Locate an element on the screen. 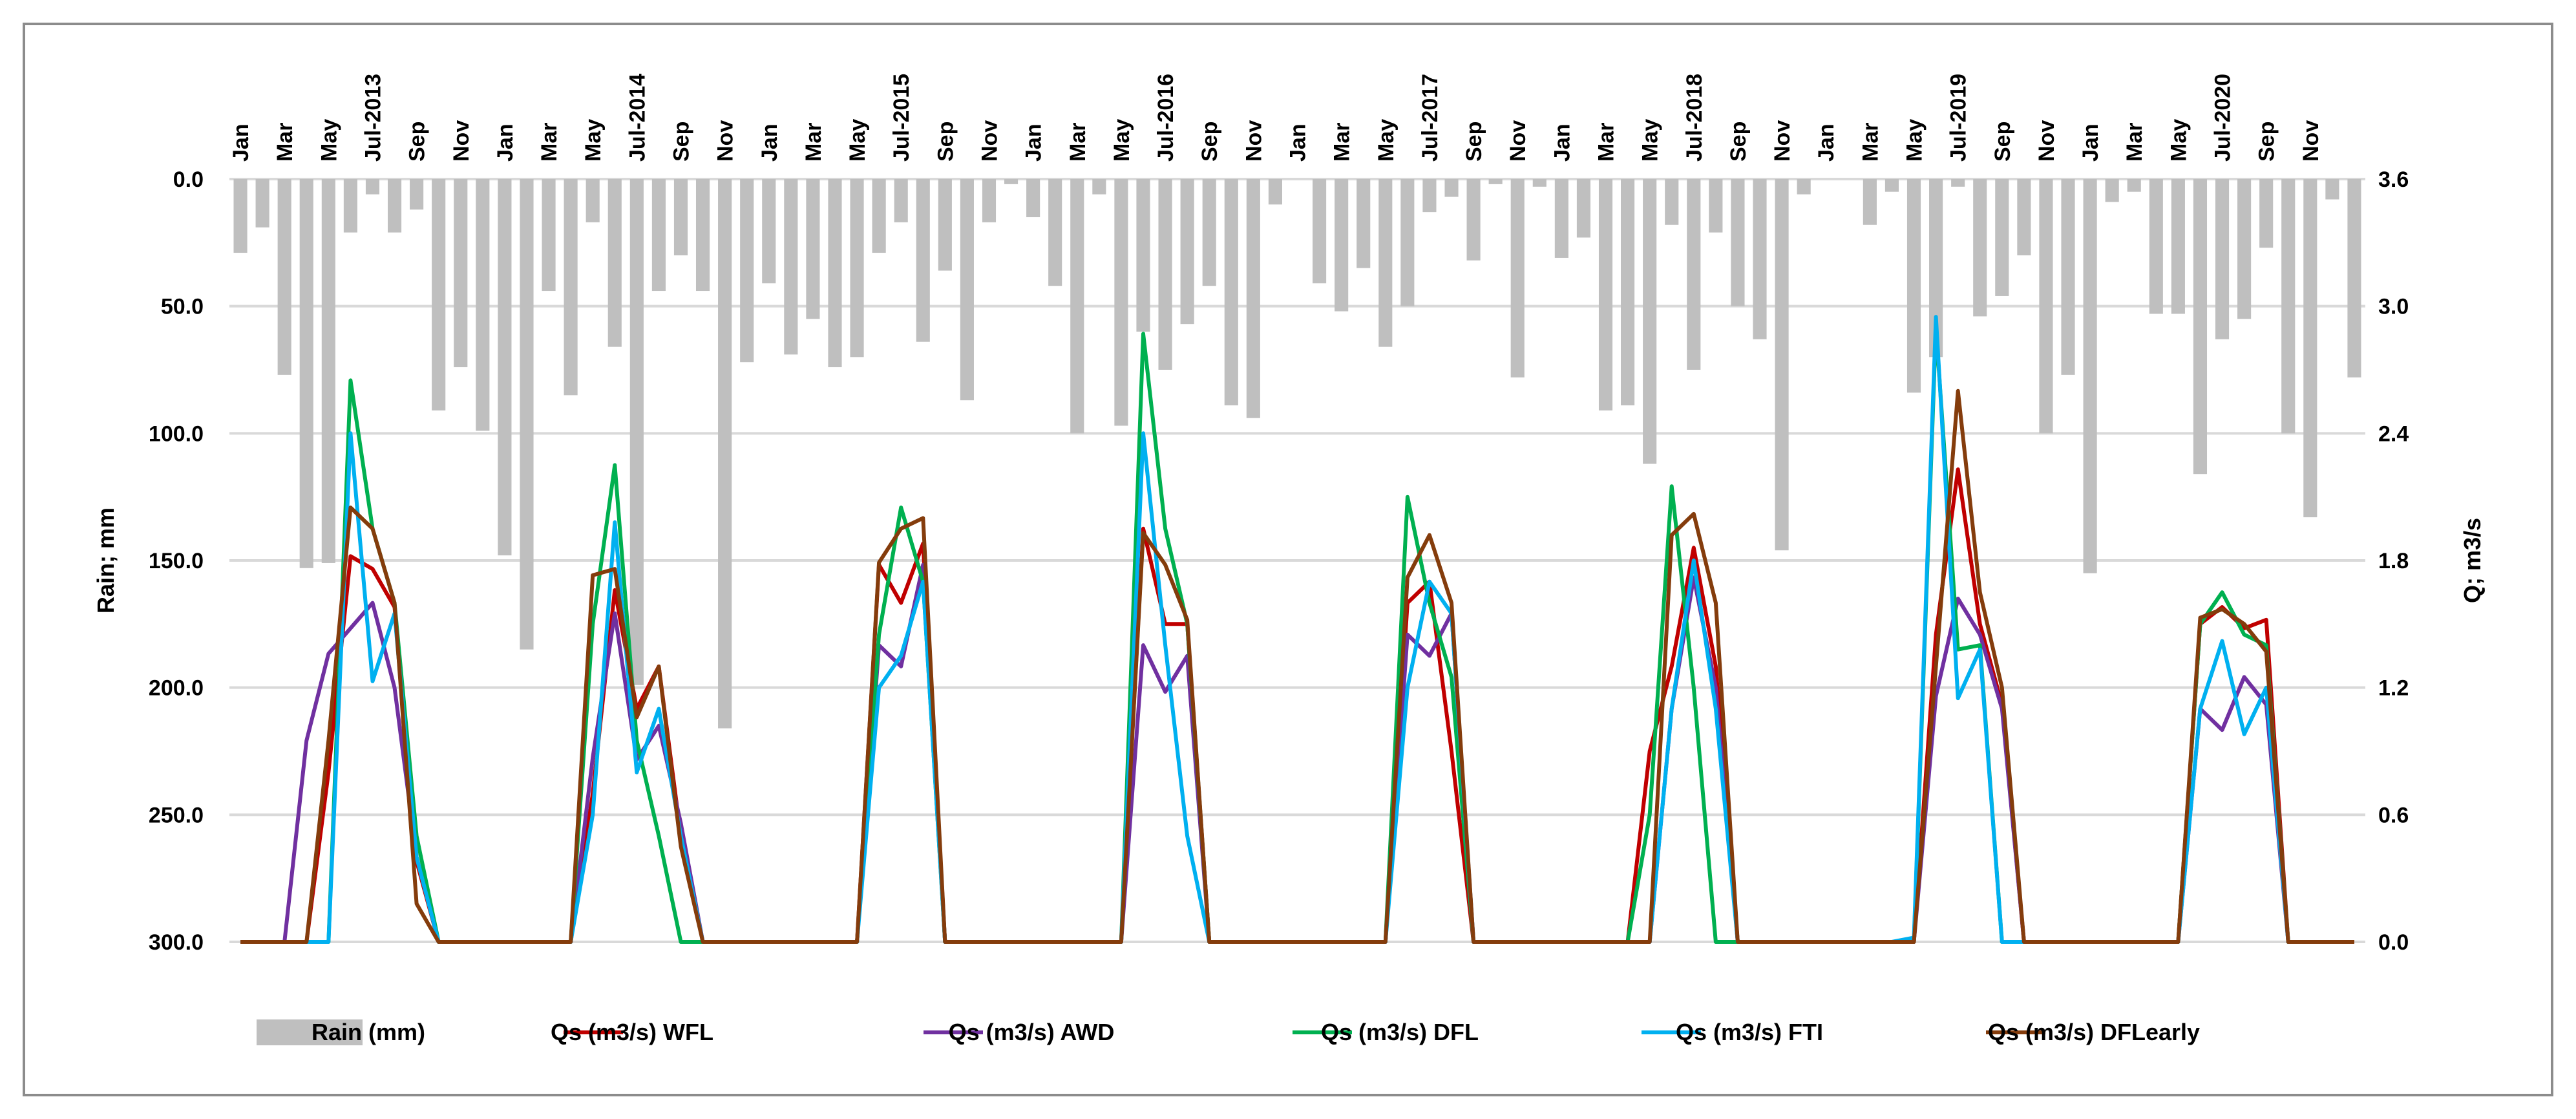  legend-rain-label: Rain (mm) is located at coordinates (368, 1032).